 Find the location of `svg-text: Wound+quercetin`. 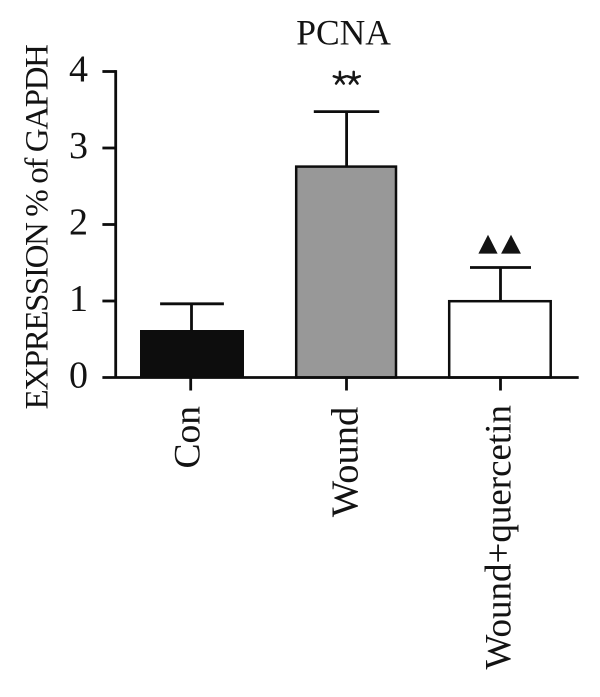

svg-text: Wound+quercetin is located at coordinates (499, 537).